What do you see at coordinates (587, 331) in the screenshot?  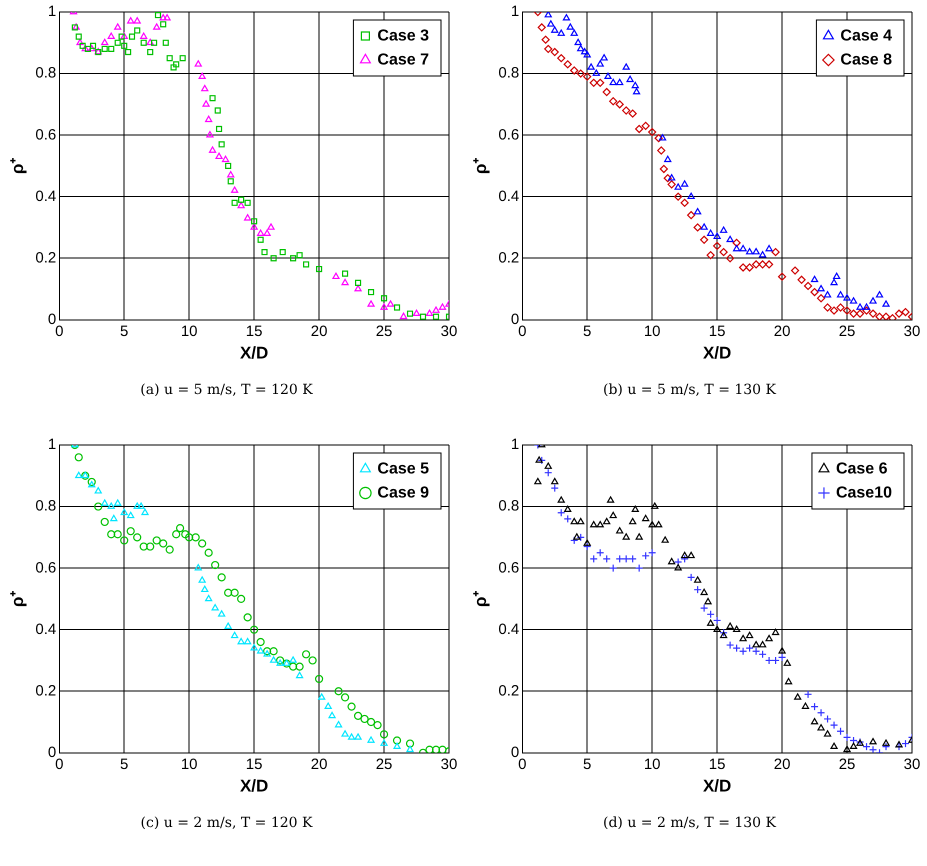 I see `x-tick-label: 5` at bounding box center [587, 331].